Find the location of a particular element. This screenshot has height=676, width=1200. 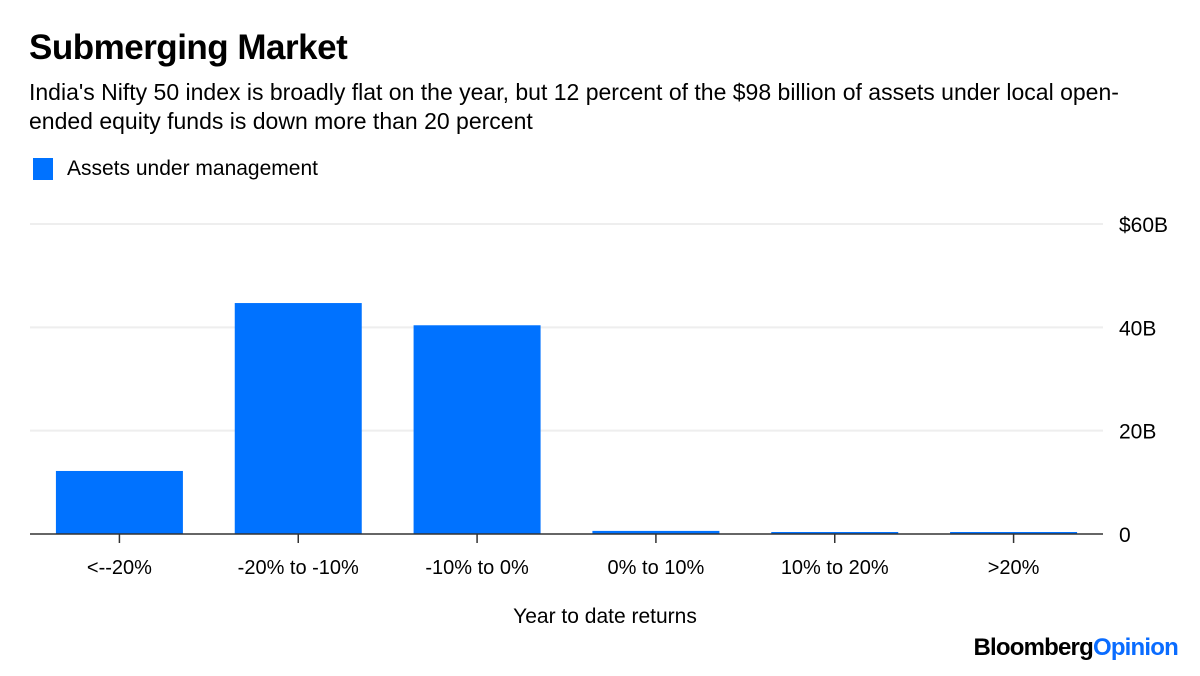

x-tick-label: -20% to -10% is located at coordinates (298, 568).